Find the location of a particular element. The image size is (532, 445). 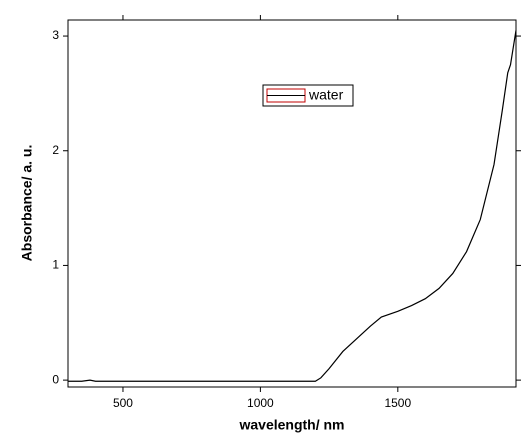

x-tick-label: 1500 is located at coordinates (397, 403).